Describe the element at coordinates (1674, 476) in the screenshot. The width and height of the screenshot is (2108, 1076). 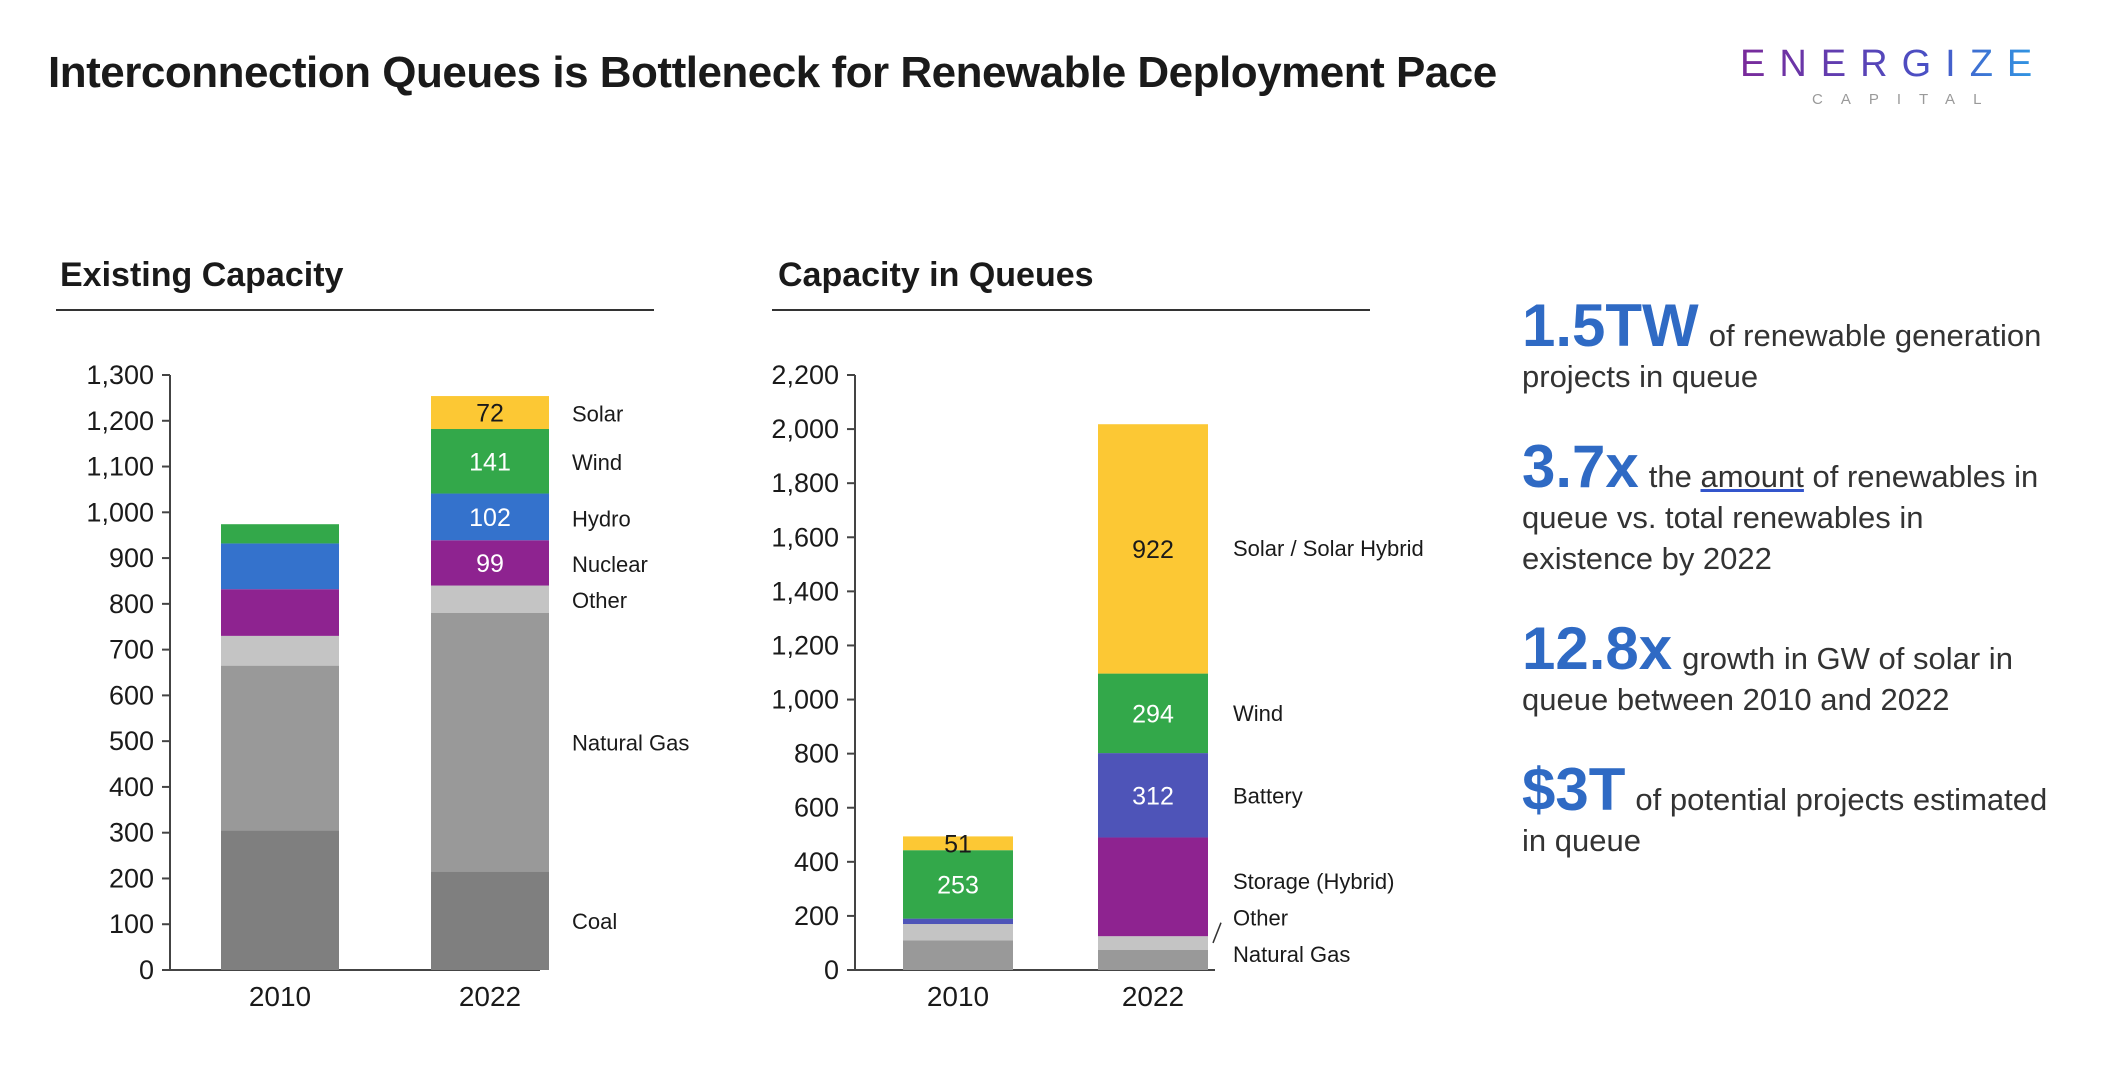
I see `stat-2-text-a: the` at that location.